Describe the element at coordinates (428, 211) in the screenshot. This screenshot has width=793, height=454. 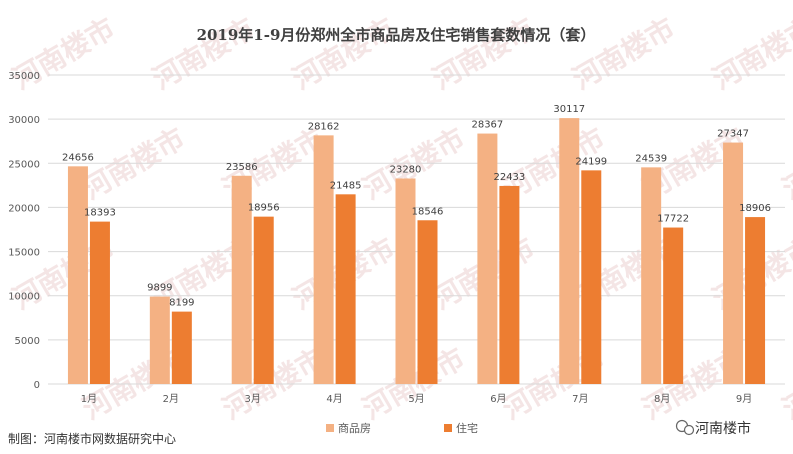
I see `data-label: 18546` at that location.